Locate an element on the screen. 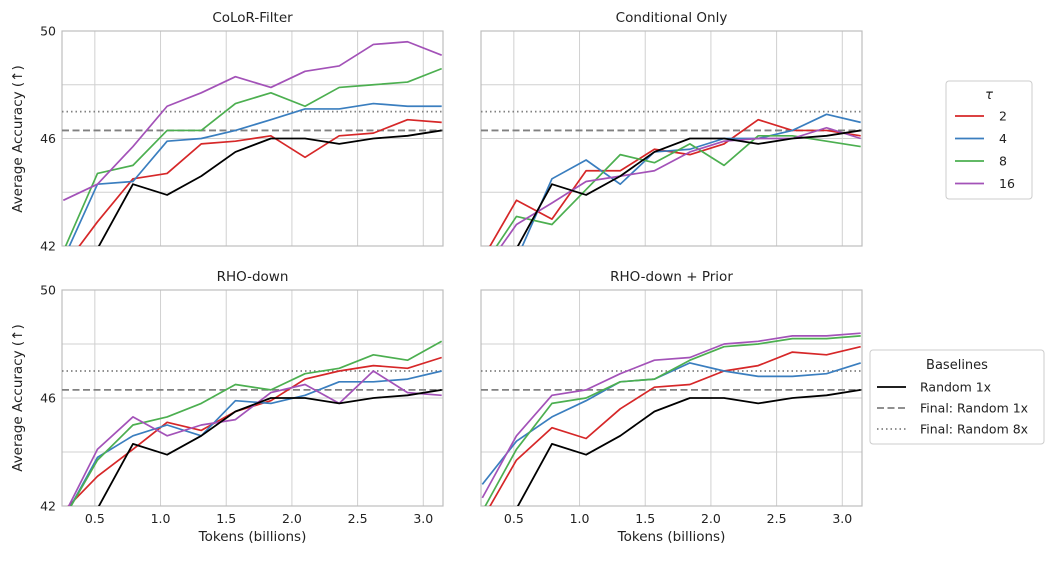  tau-legend-title: τ is located at coordinates (989, 95).